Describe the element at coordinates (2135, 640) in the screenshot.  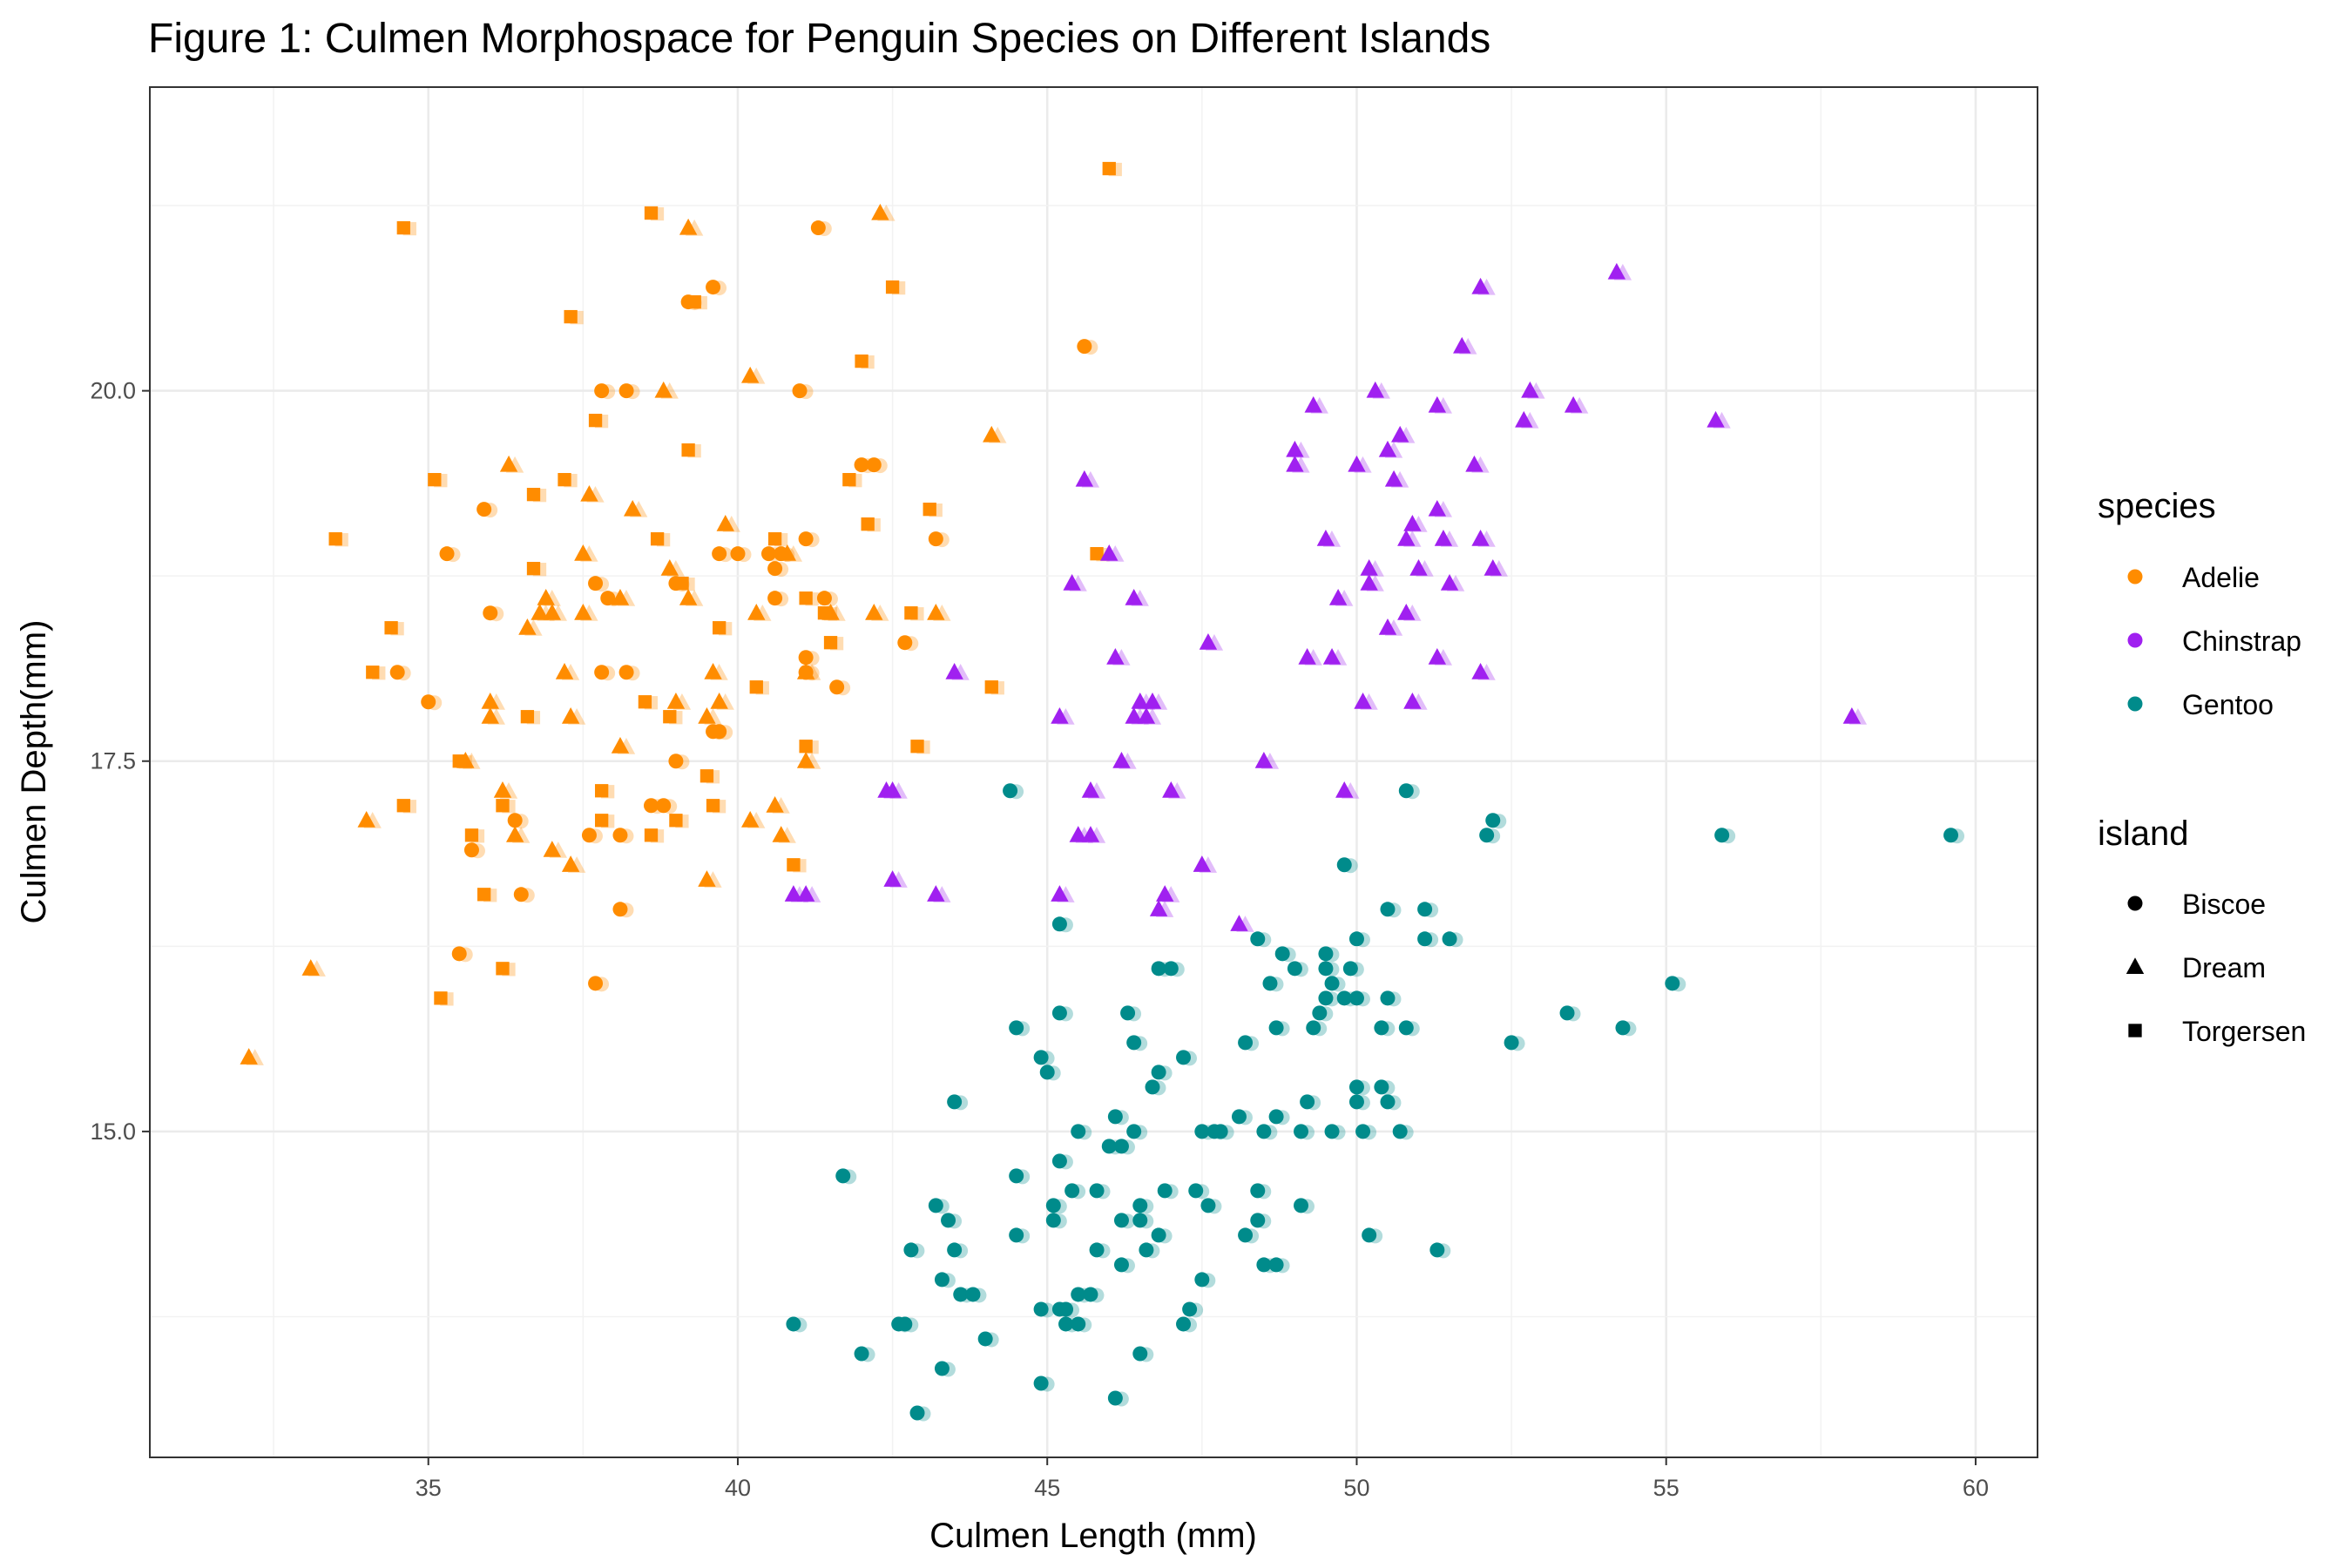
I see `legend-key-chinstrap` at that location.